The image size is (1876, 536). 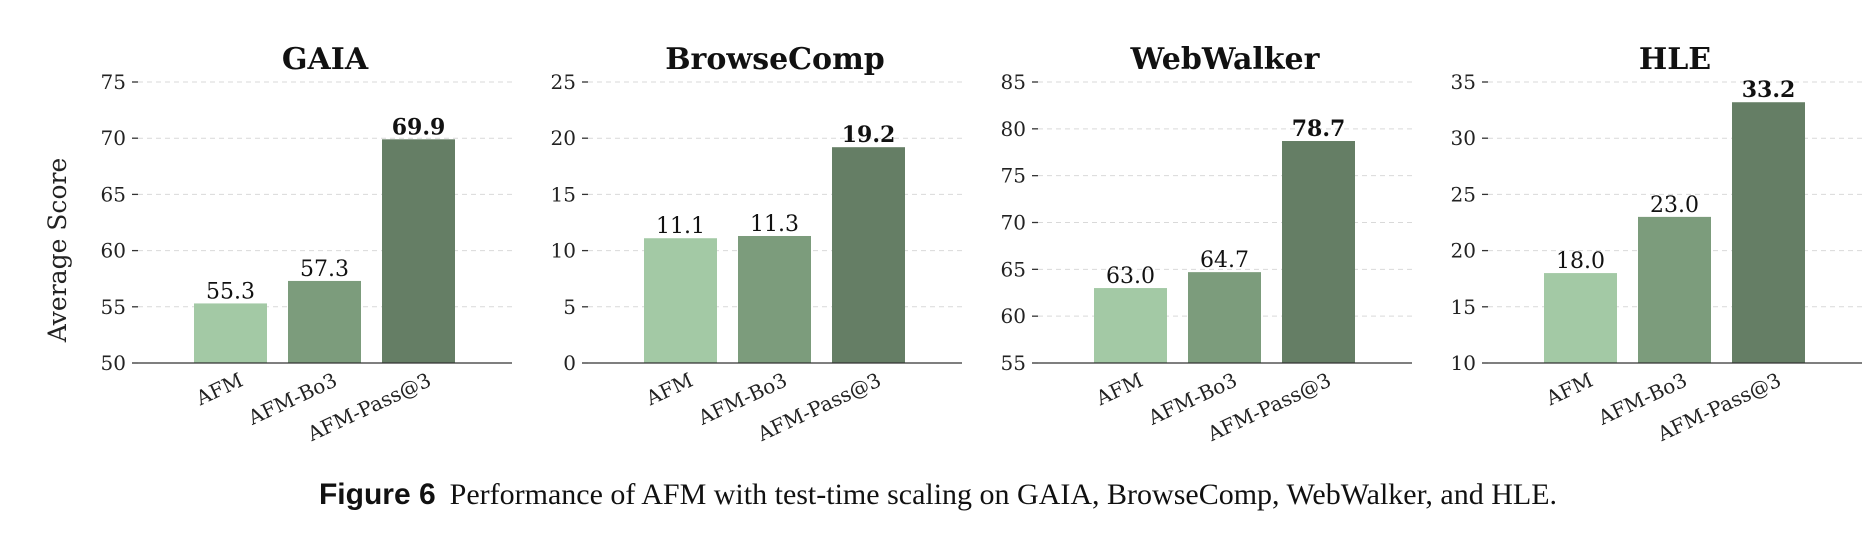 I want to click on y-tick-label: 85, so click(x=1013, y=82).